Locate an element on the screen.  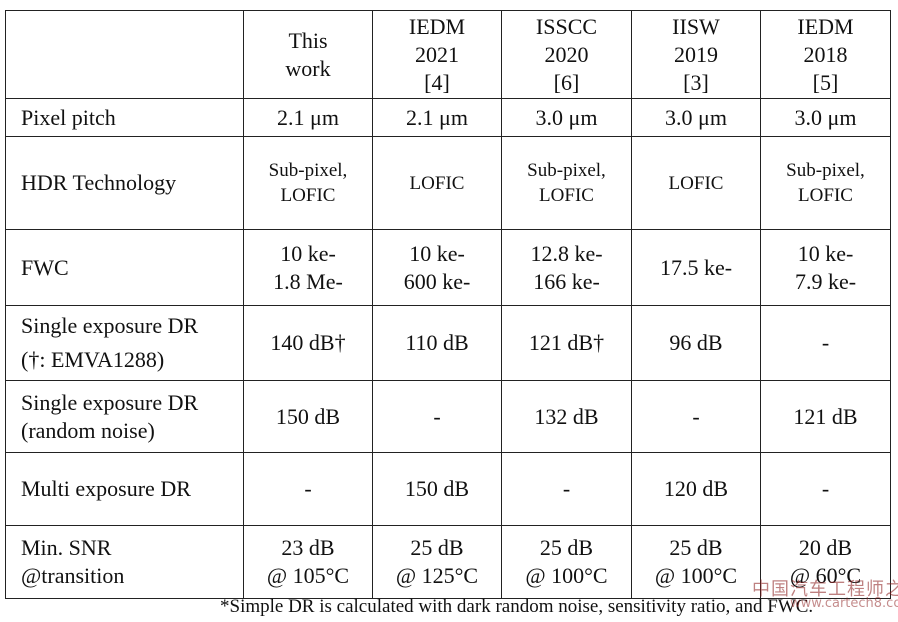
header-this-work: This work is located at coordinates (308, 54).